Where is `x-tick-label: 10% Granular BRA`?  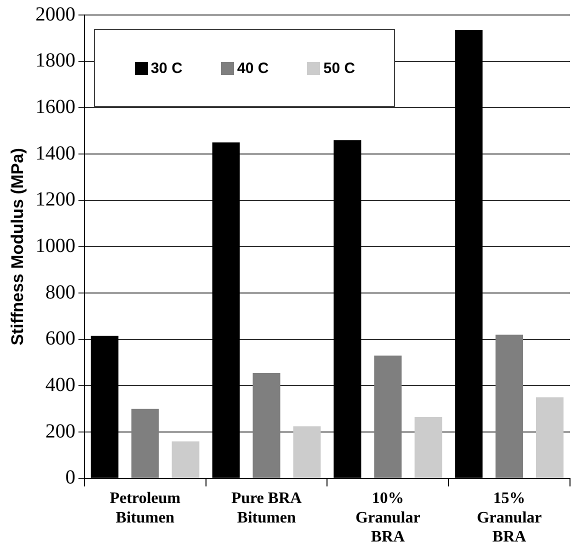
x-tick-label: 10% Granular BRA is located at coordinates (387, 518).